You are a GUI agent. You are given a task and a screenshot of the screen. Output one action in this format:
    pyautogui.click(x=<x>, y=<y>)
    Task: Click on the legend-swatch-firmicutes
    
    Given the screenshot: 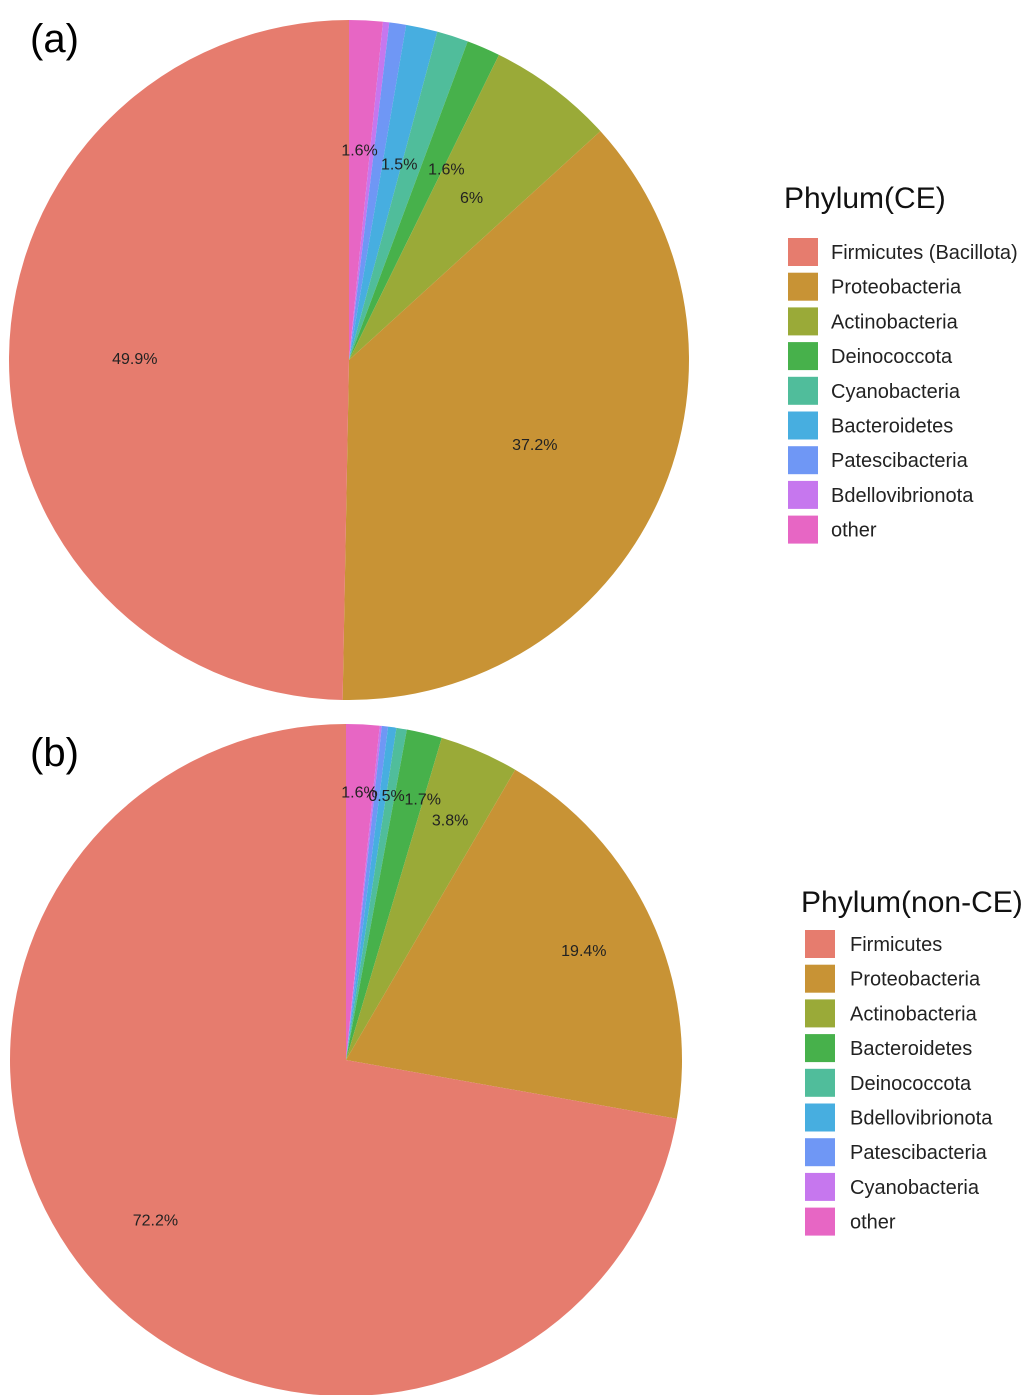 What is the action you would take?
    pyautogui.click(x=820, y=944)
    